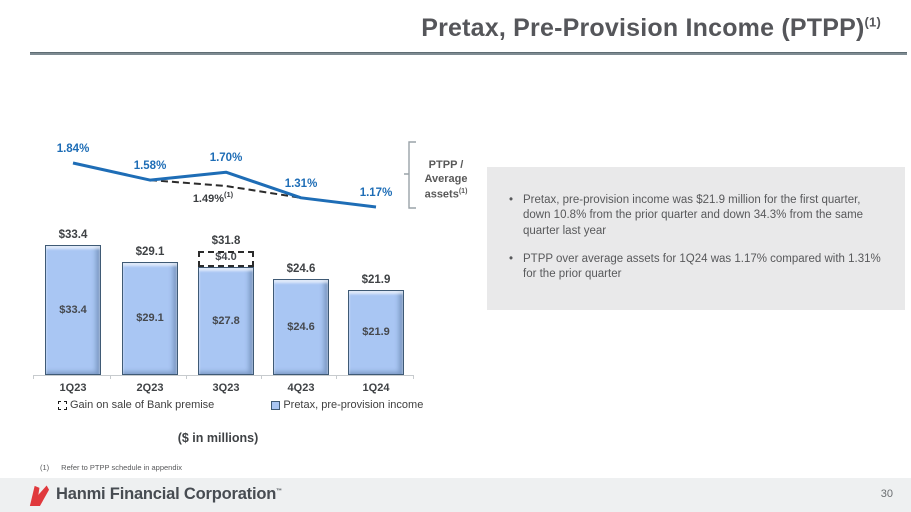 Image resolution: width=911 pixels, height=512 pixels. Describe the element at coordinates (301, 269) in the screenshot. I see `bar-total-label: $24.6` at that location.